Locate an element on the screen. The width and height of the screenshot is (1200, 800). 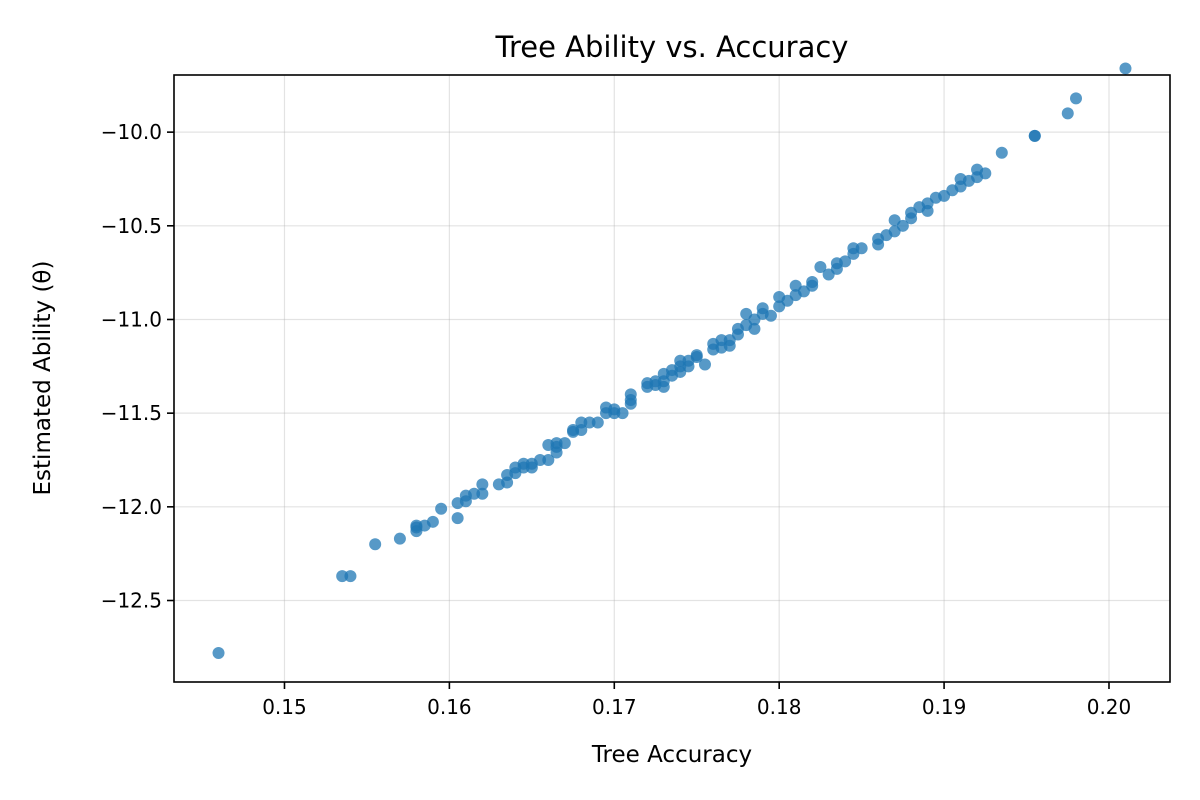
x-tick-label: 0.20 is located at coordinates (1109, 707).